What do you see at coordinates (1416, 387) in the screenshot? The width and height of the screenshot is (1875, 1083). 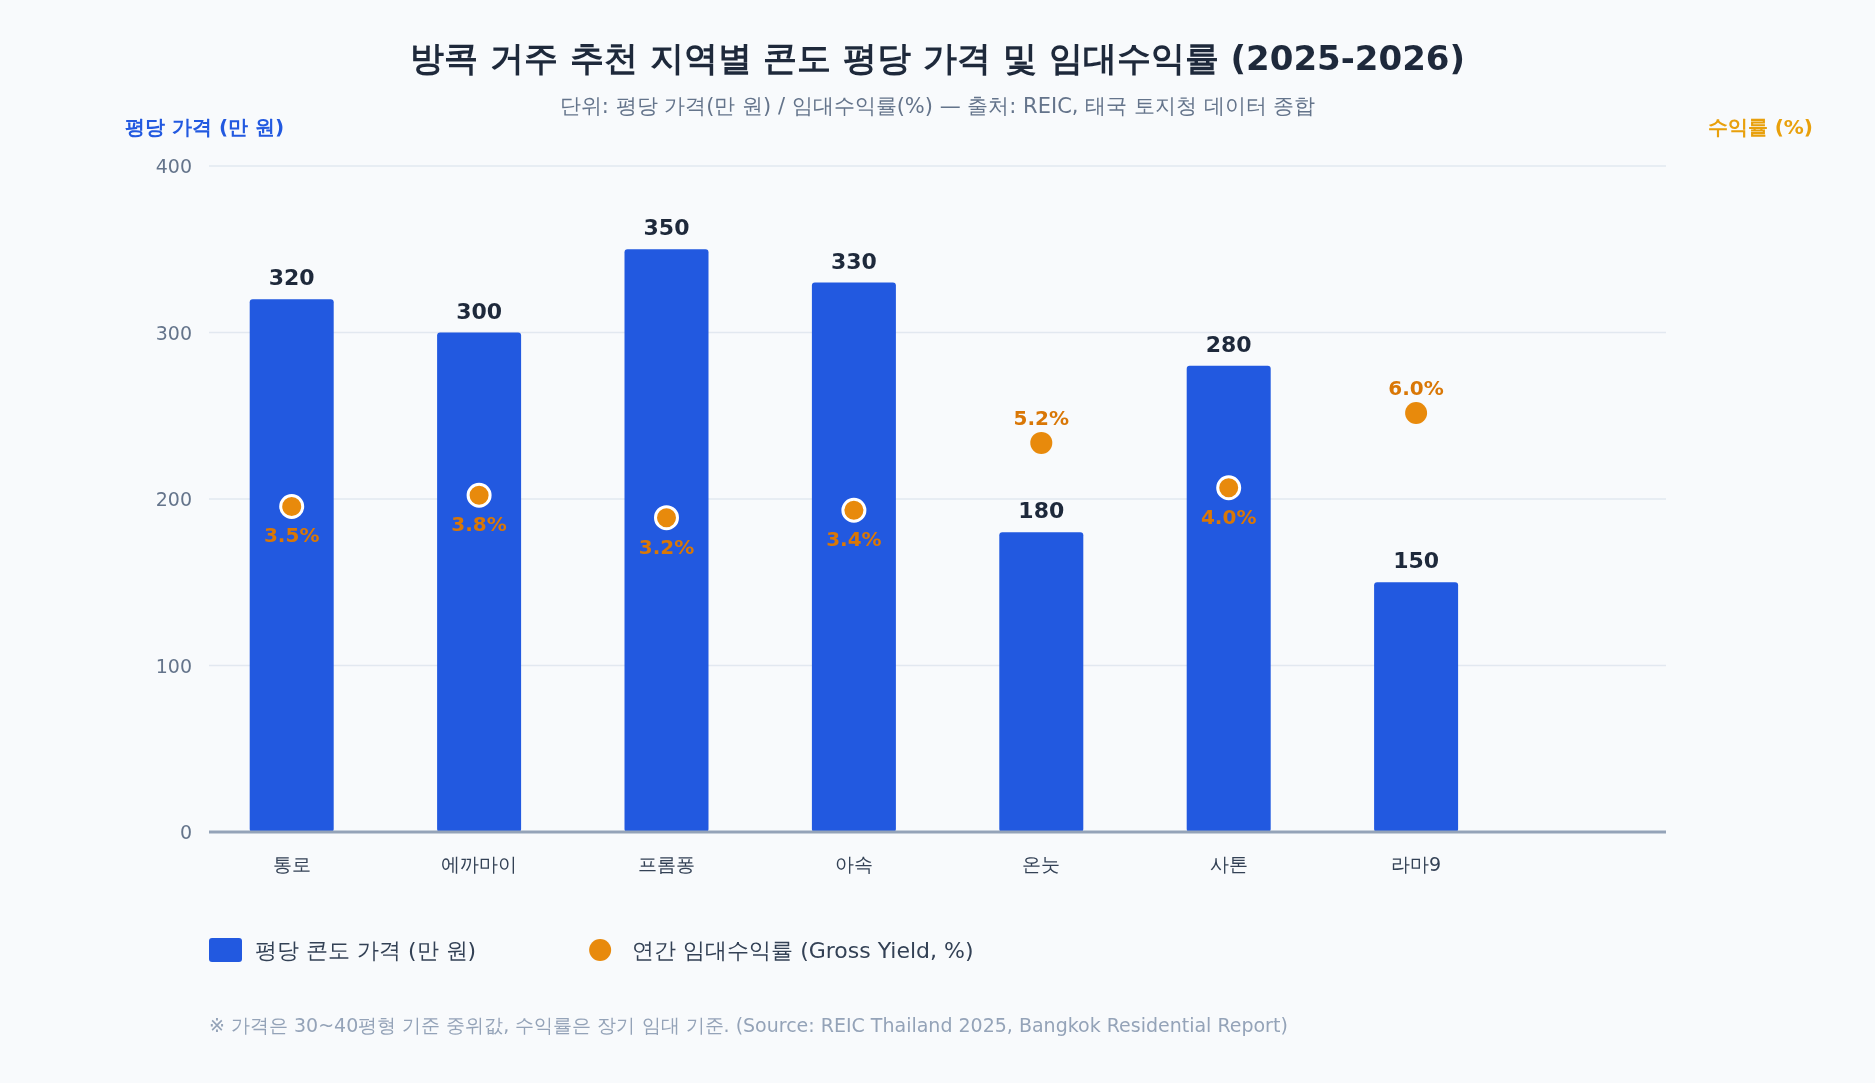 I see `data-label: 6.0%` at bounding box center [1416, 387].